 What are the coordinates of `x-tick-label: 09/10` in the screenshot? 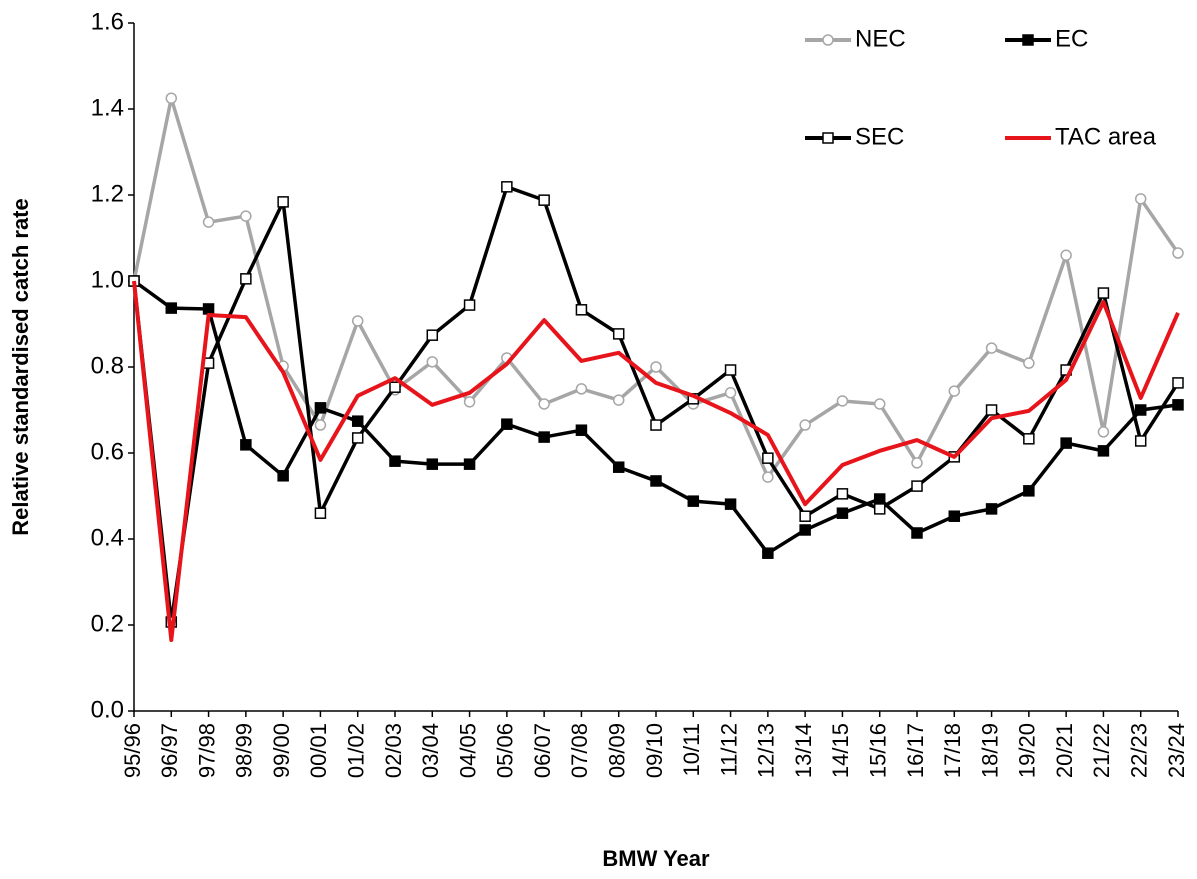 It's located at (654, 750).